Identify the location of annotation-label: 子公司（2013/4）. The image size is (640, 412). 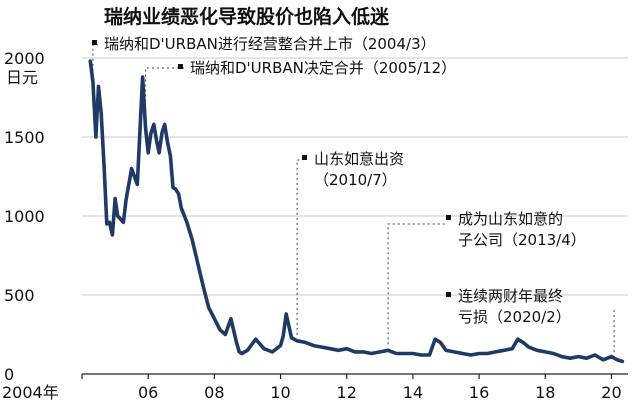
(522, 240).